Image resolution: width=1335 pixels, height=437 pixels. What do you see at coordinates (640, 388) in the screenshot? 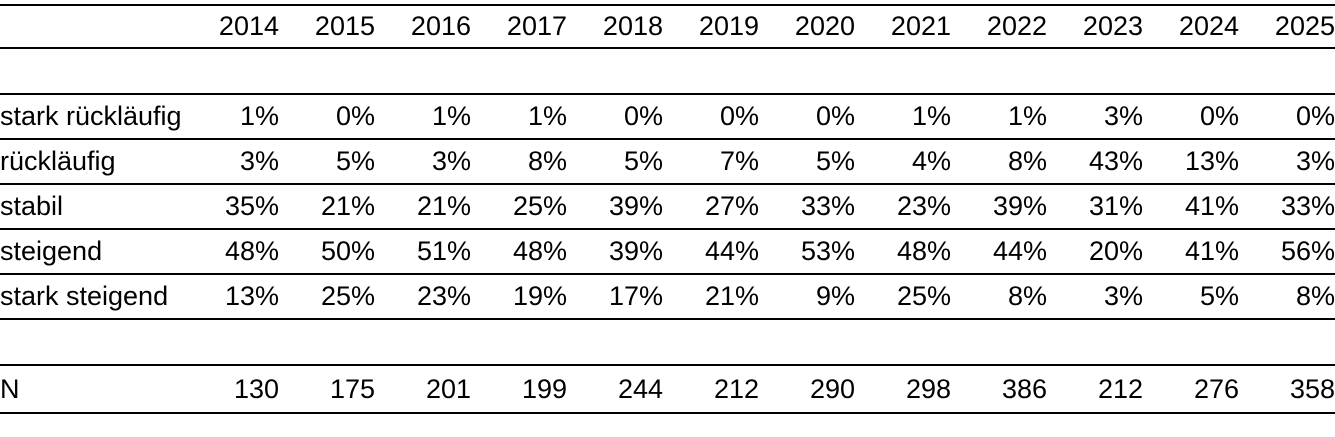
I see `cell: 244` at bounding box center [640, 388].